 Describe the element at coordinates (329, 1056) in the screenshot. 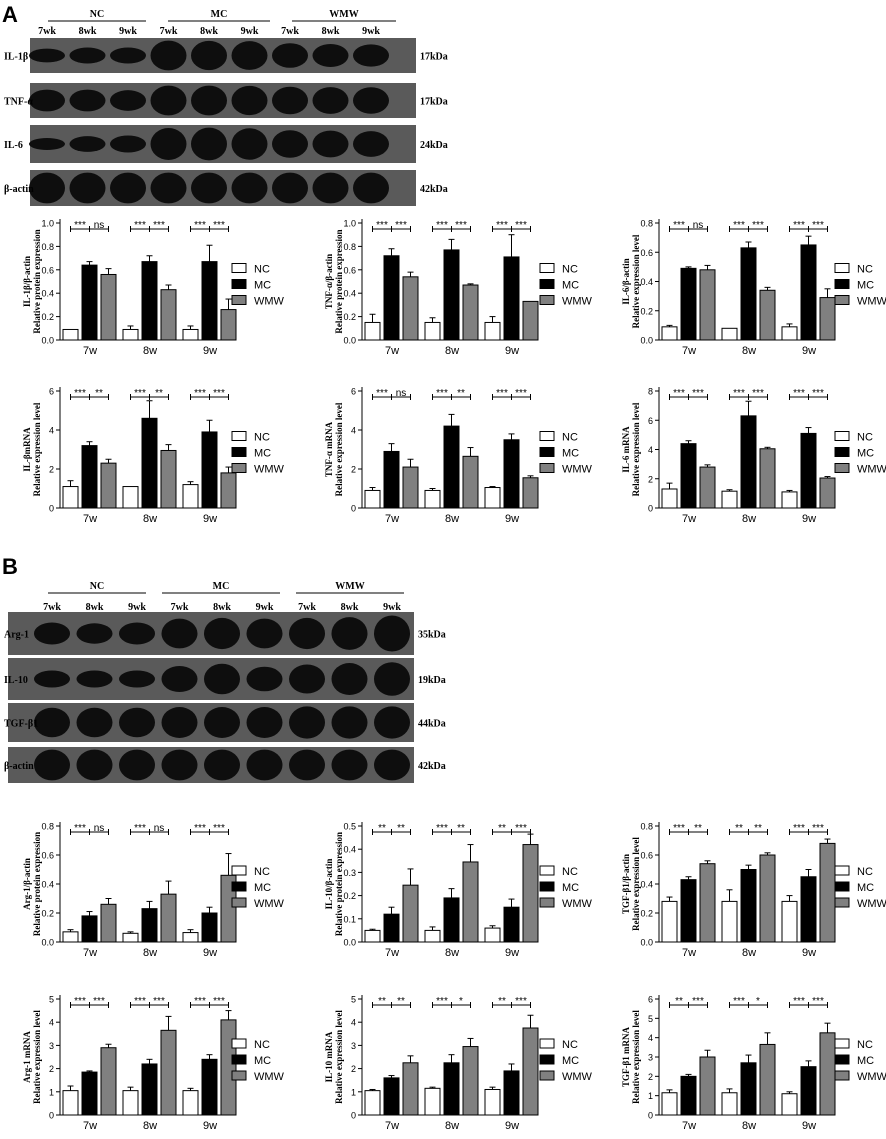

I see `y-axis-label: IL-10 mRNA` at that location.